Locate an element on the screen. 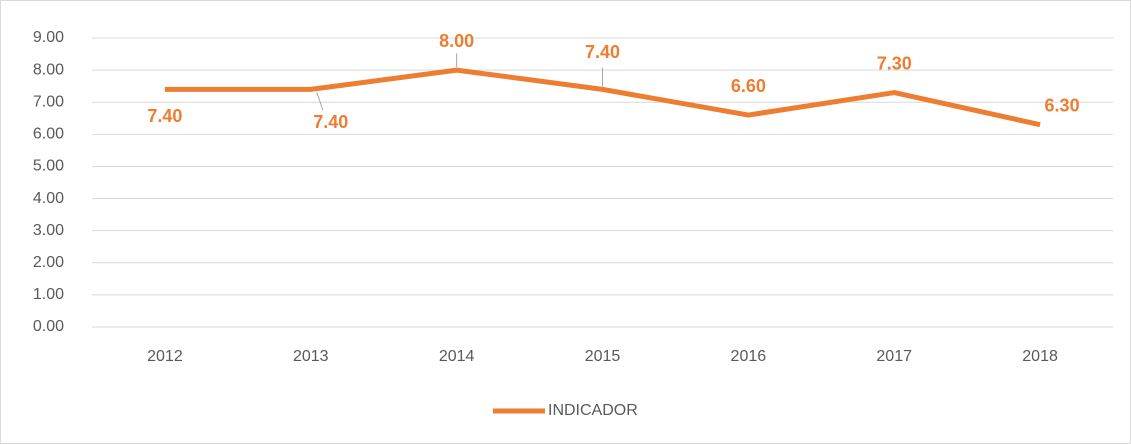  data-label: 6.60 is located at coordinates (748, 86).